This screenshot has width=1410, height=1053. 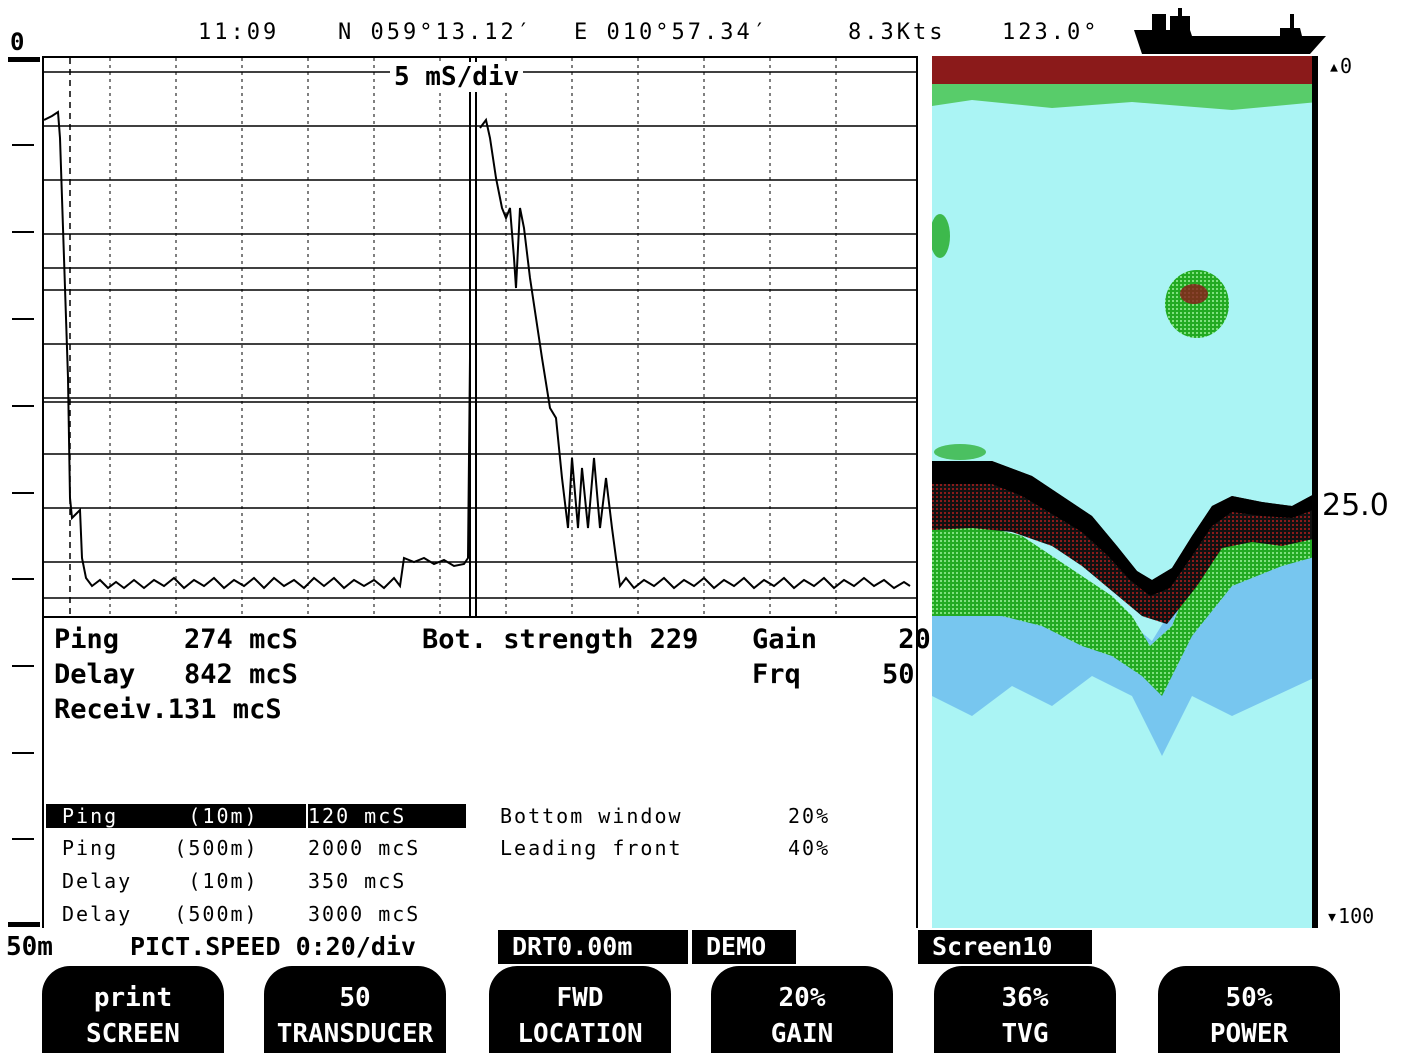 What do you see at coordinates (580, 998) in the screenshot?
I see `softkey-value: FWD` at bounding box center [580, 998].